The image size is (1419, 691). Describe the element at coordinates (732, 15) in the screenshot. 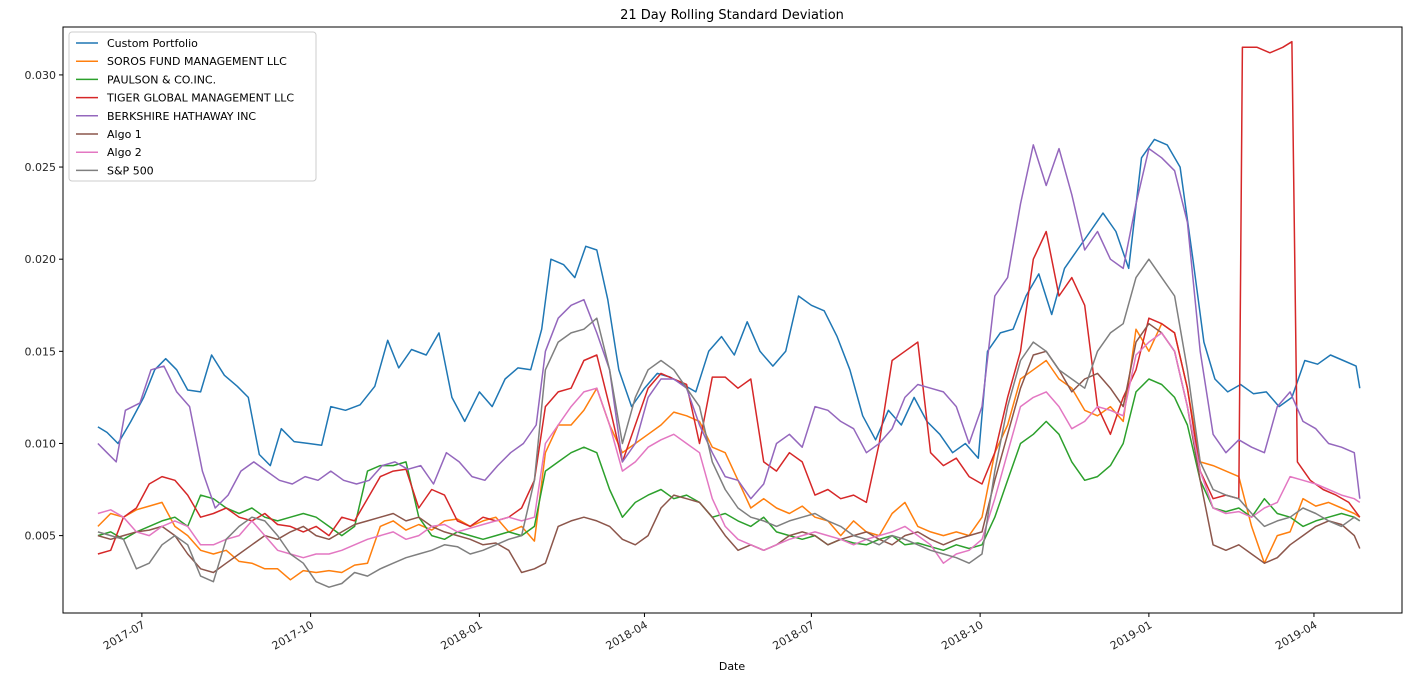

I see `chart-title: 21 Day Rolling Standard Deviation` at that location.